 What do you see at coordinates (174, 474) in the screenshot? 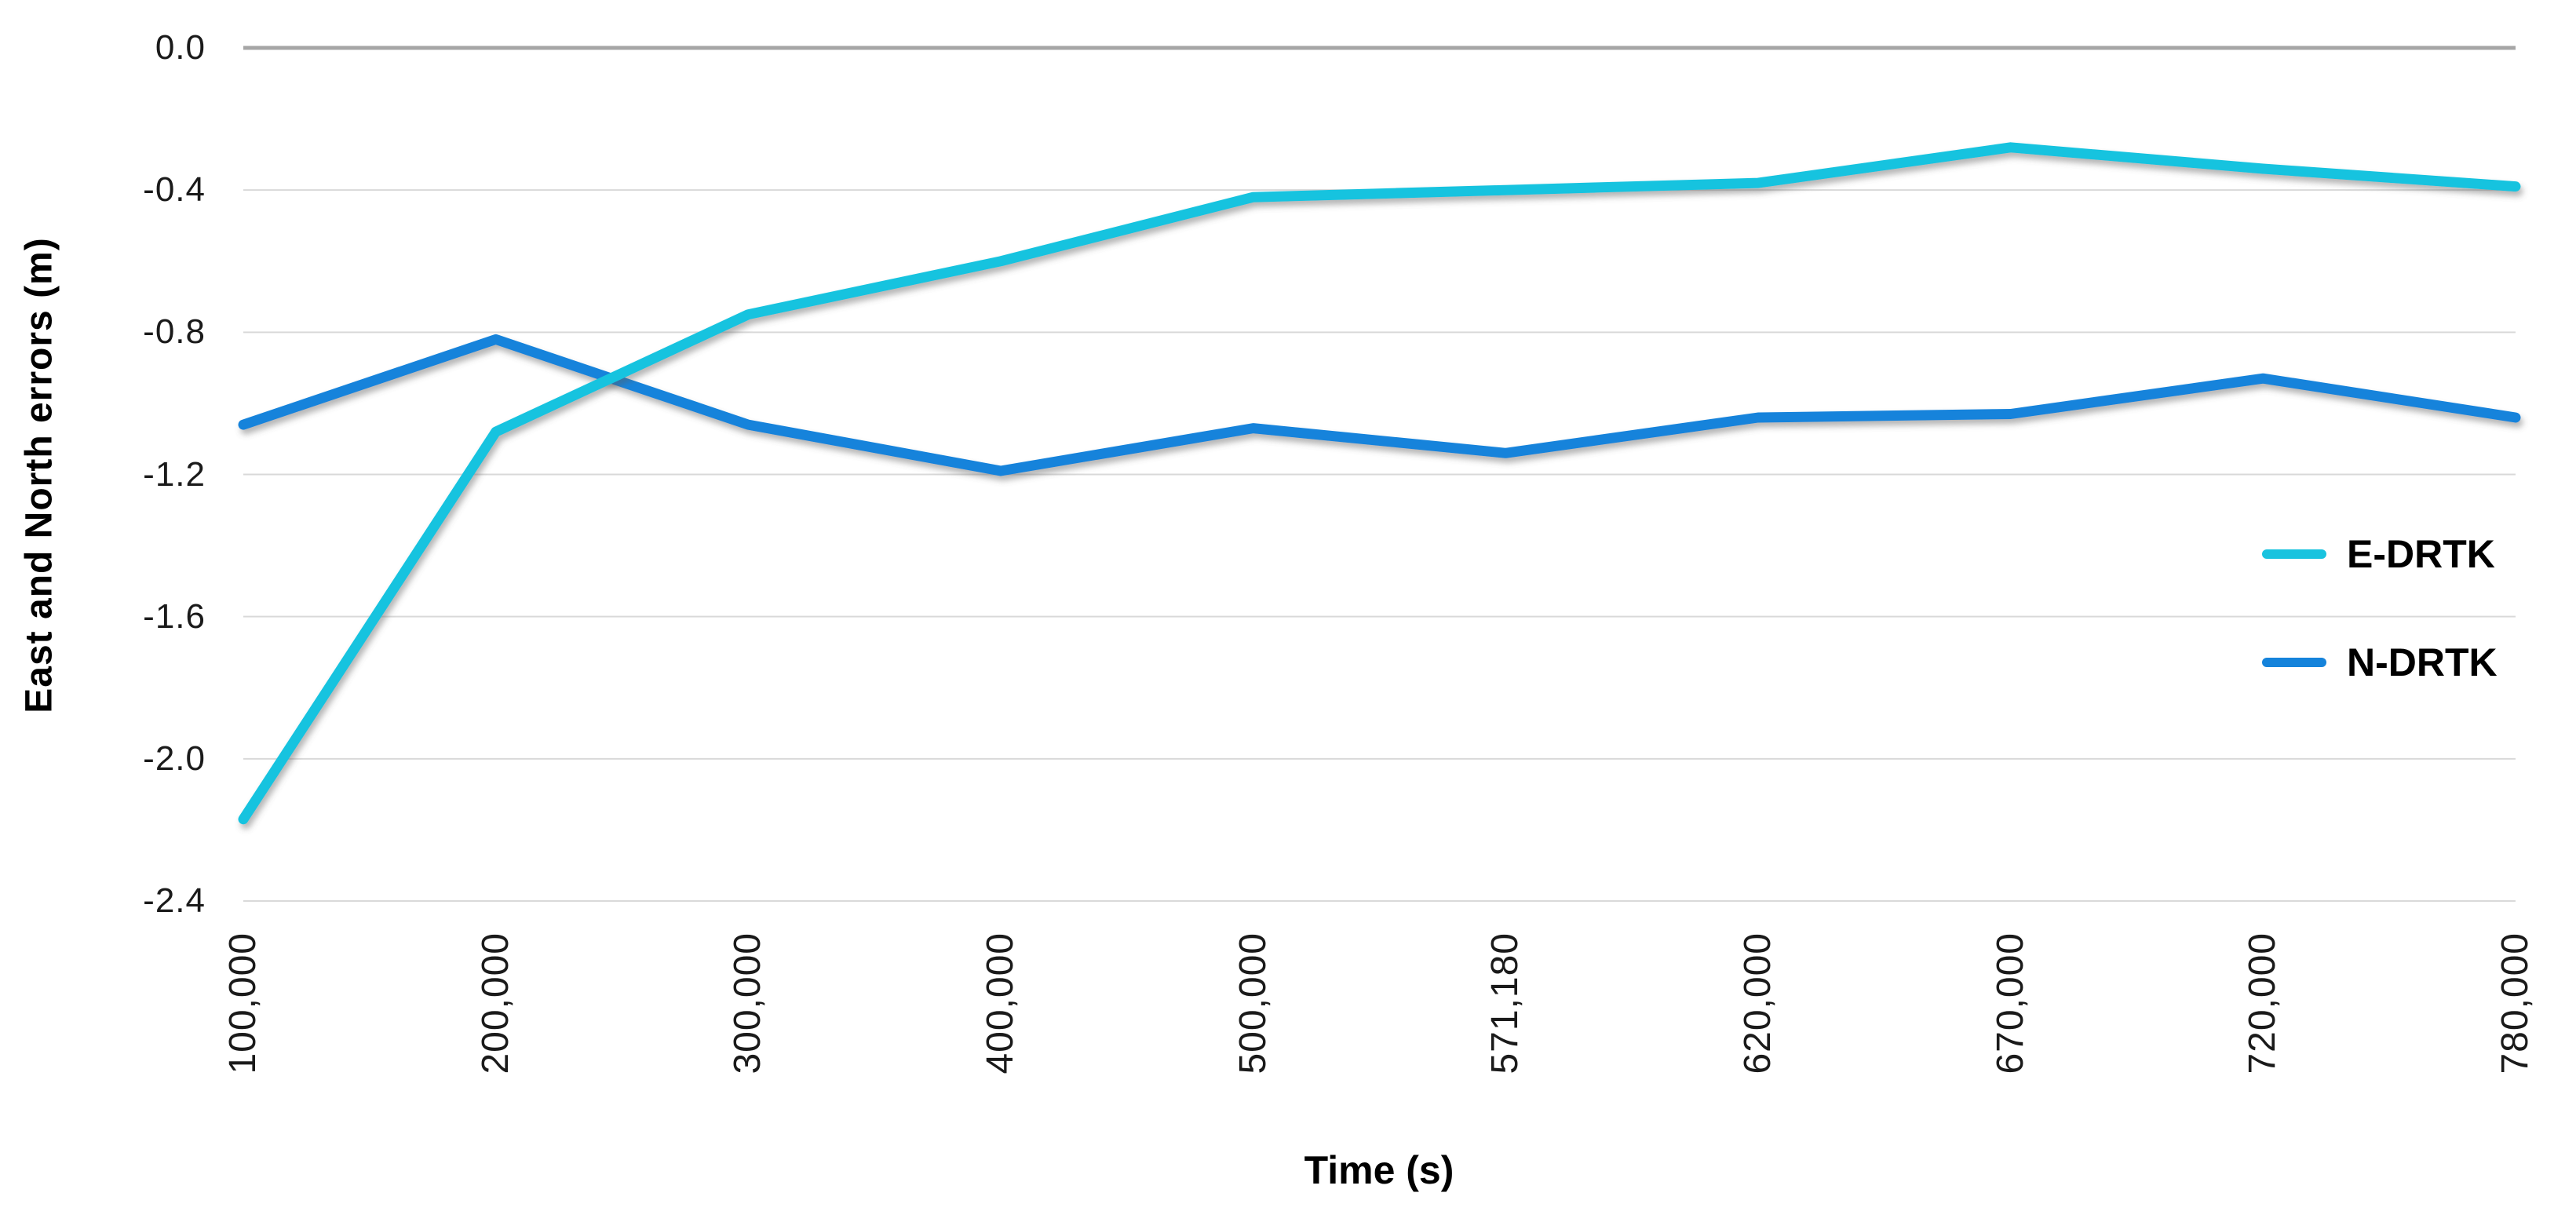
I see `y-tick-label: -1.2` at bounding box center [174, 474].